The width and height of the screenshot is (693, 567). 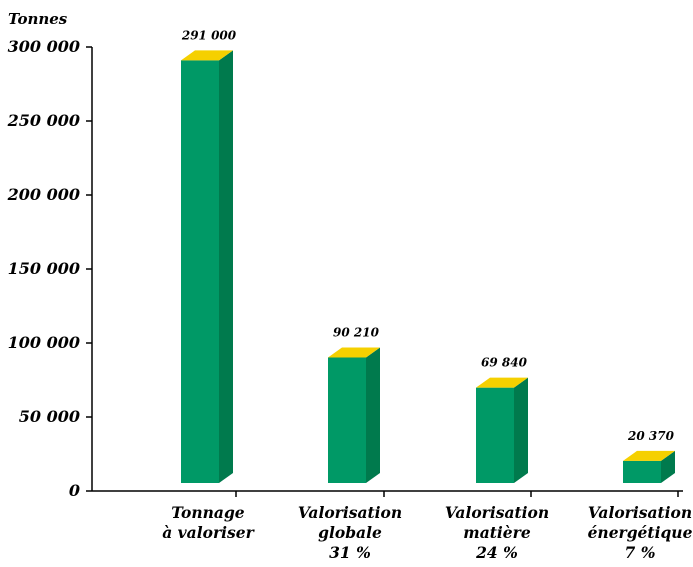 I want to click on y-tick-label: 200 000, so click(x=43, y=194).